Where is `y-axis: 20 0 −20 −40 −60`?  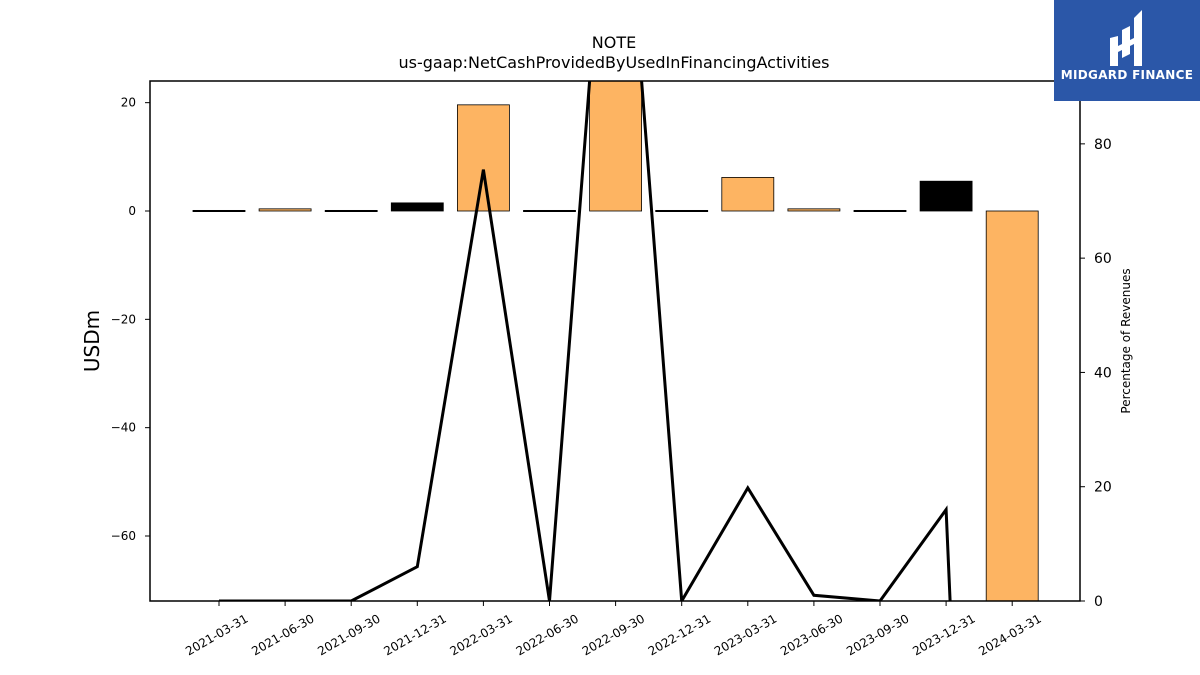 y-axis: 20 0 −20 −40 −60 is located at coordinates (130, 319).